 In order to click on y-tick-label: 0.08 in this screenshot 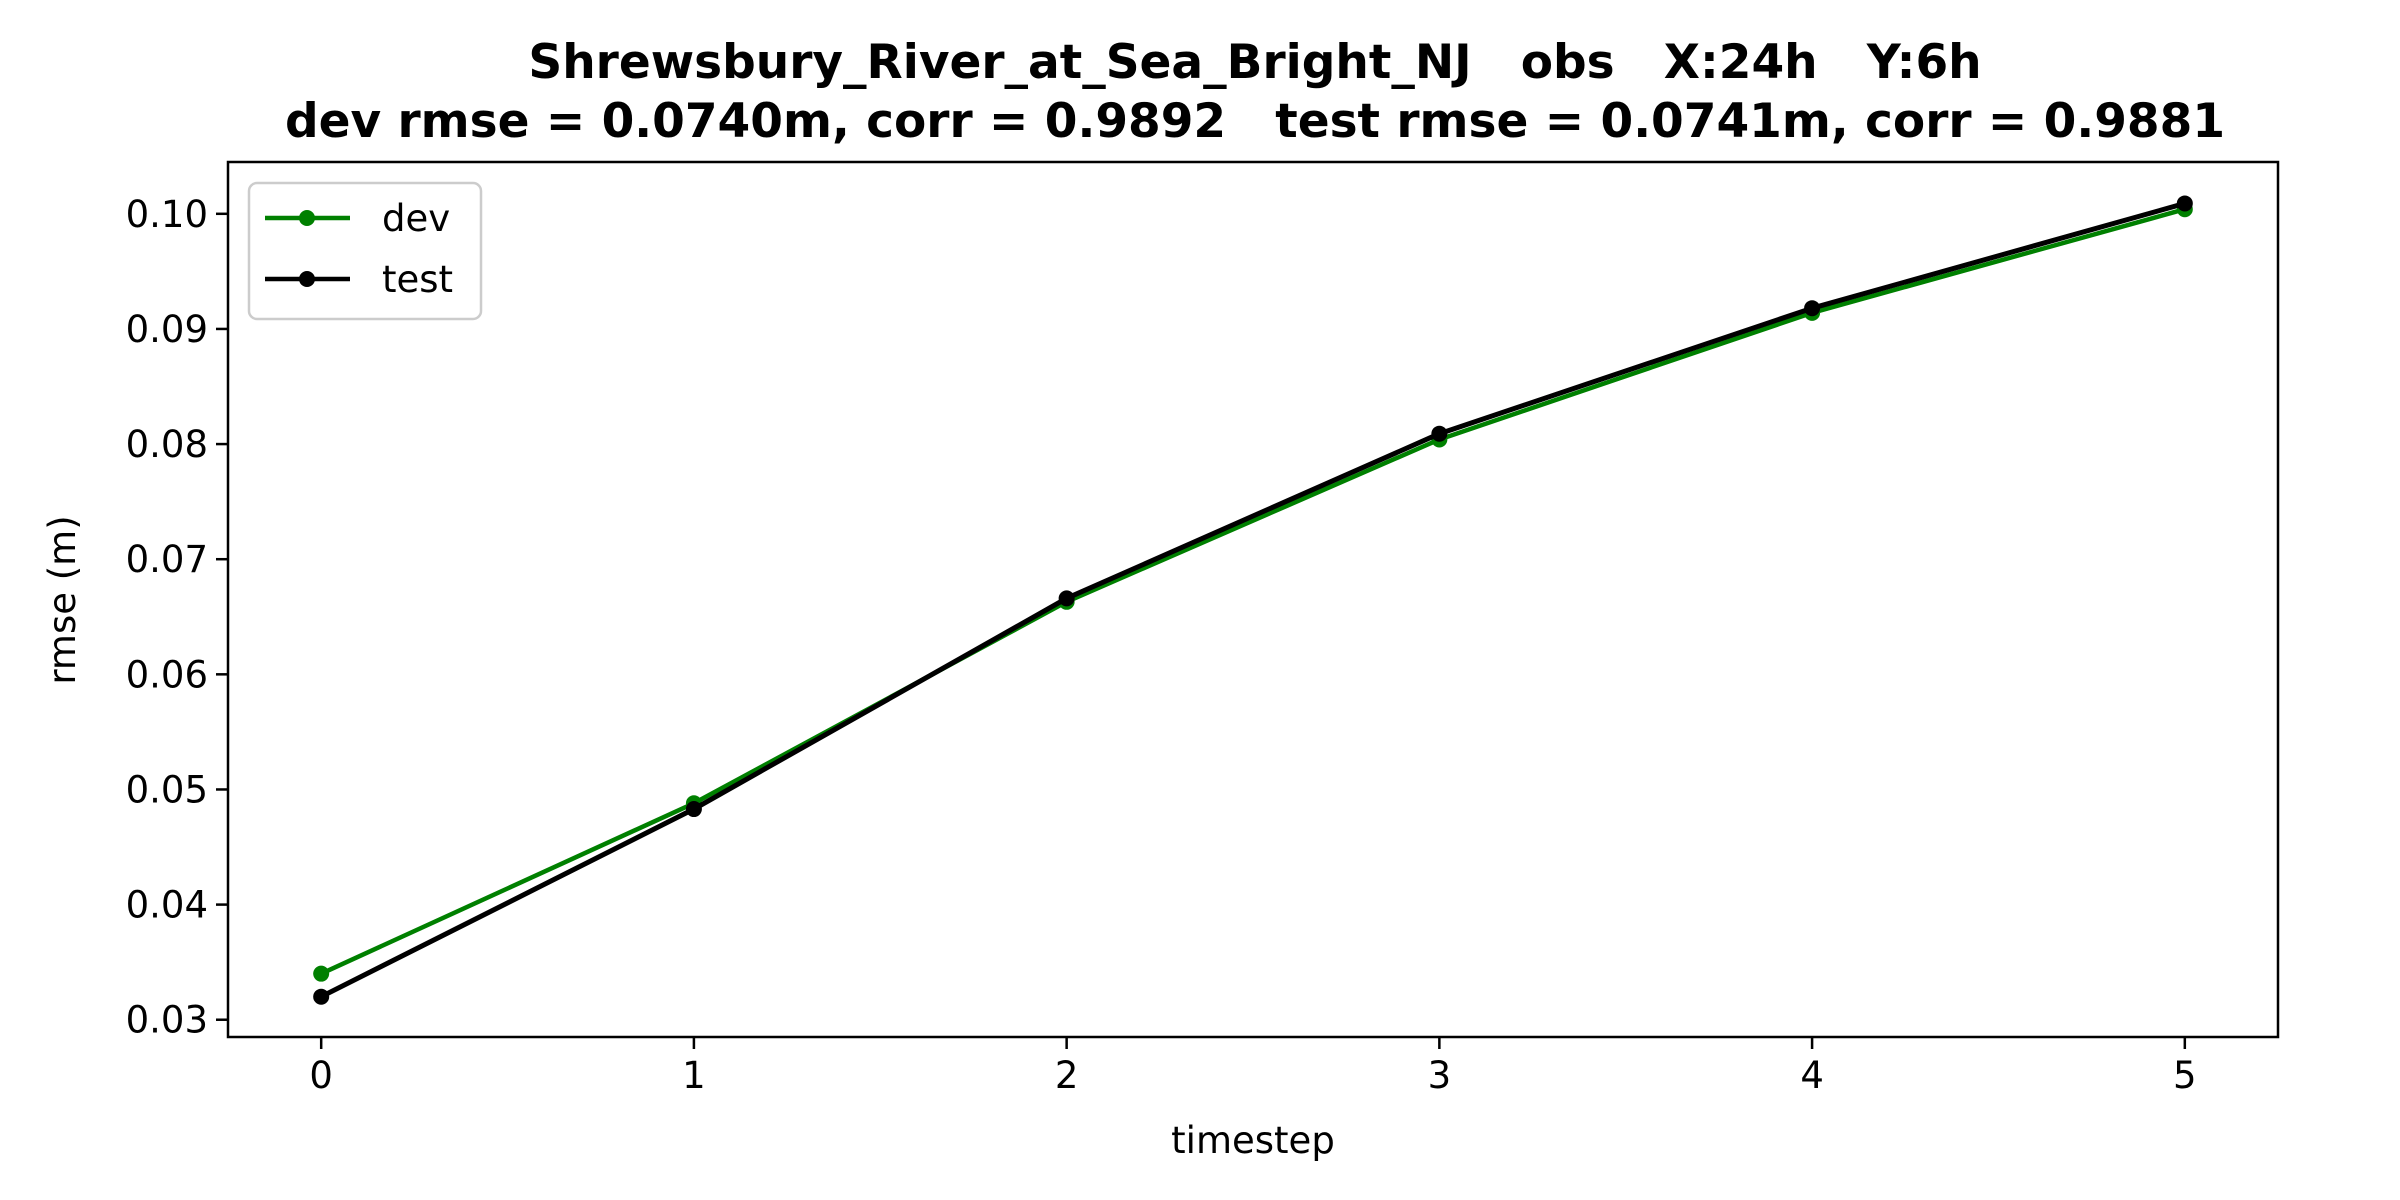, I will do `click(167, 444)`.